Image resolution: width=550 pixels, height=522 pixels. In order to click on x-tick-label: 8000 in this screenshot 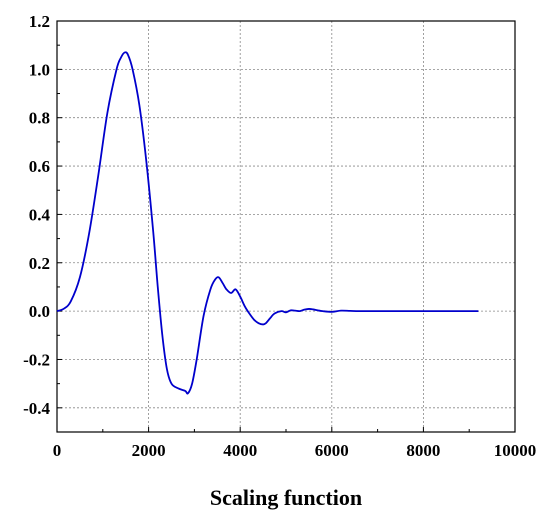, I will do `click(423, 450)`.